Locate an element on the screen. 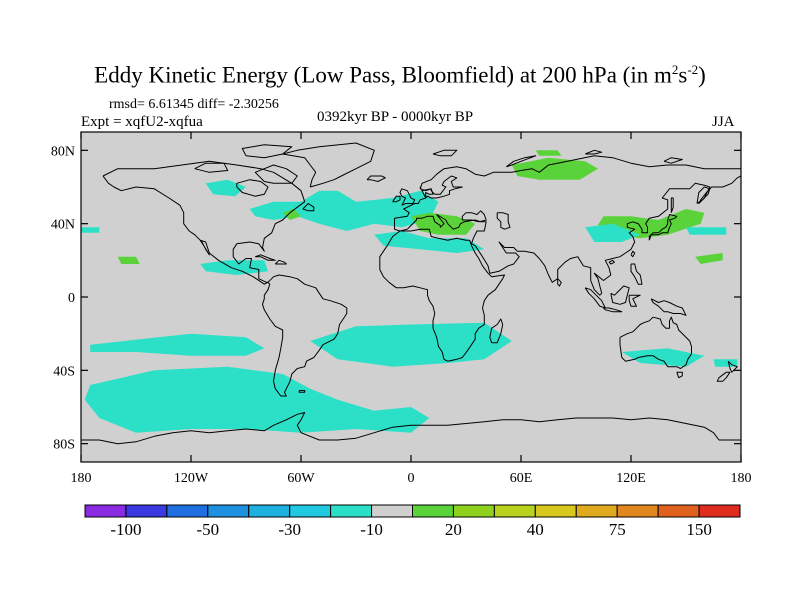  coastline-great-britain is located at coordinates (407, 197).